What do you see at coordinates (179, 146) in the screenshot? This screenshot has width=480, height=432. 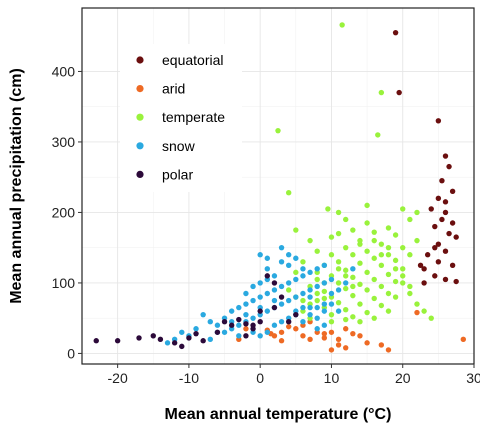 I see `legend-label: snow` at bounding box center [179, 146].